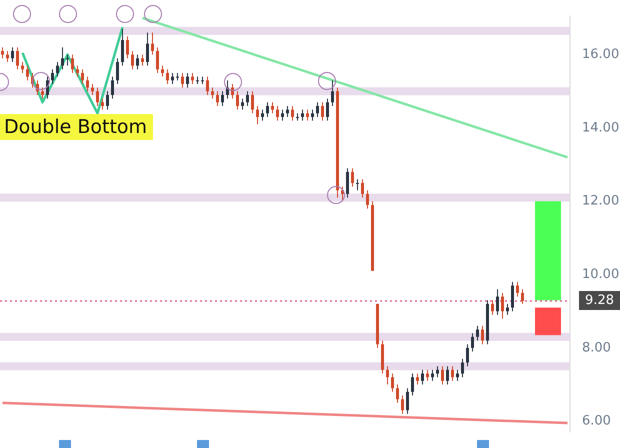  I want to click on y-tick-label: 12.00, so click(601, 201).